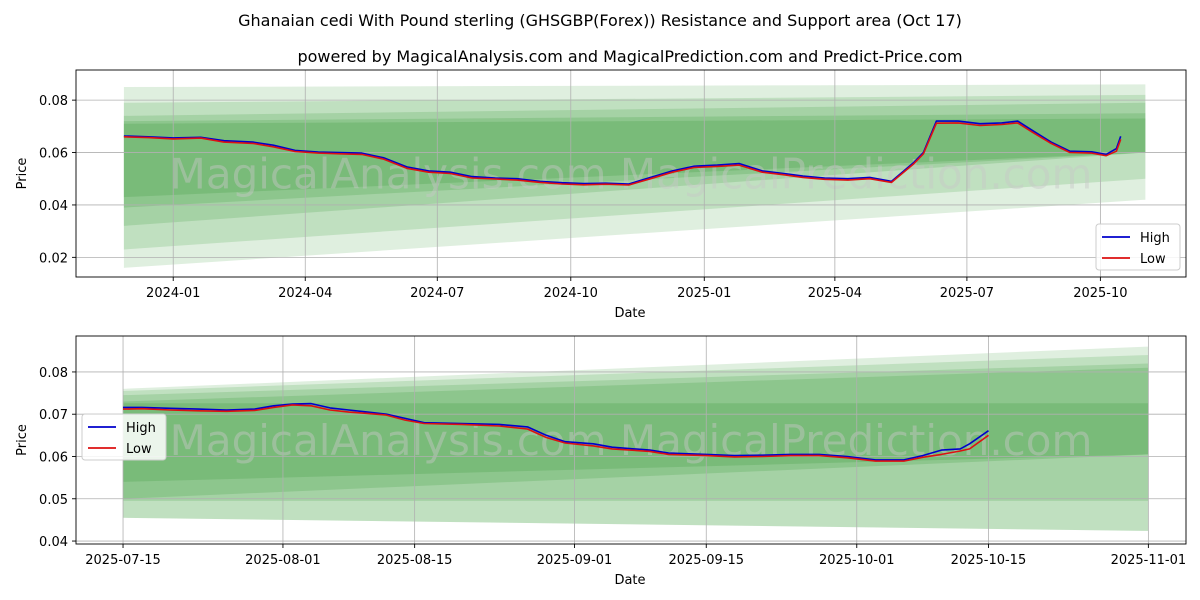 The image size is (1200, 600). Describe the element at coordinates (53, 500) in the screenshot. I see `y-tick-label: 0.05` at that location.